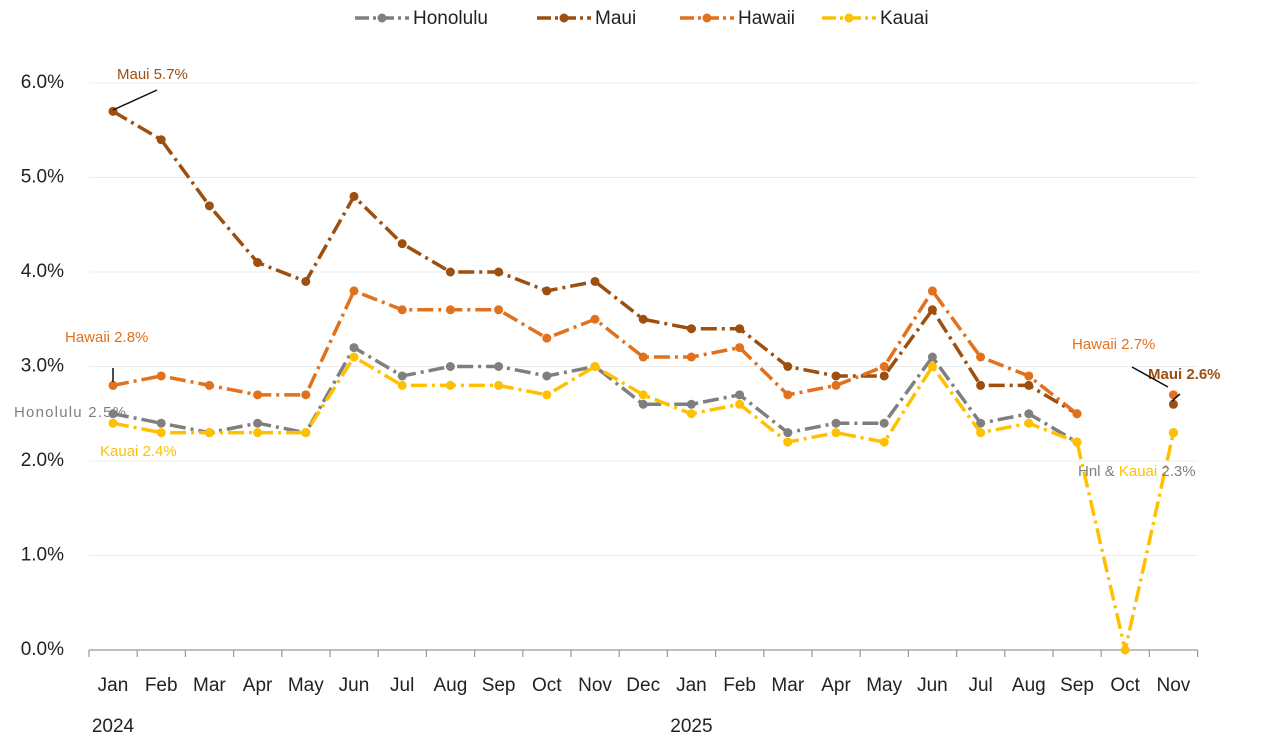  I want to click on y-tick-label: 5.0%, so click(42, 177).